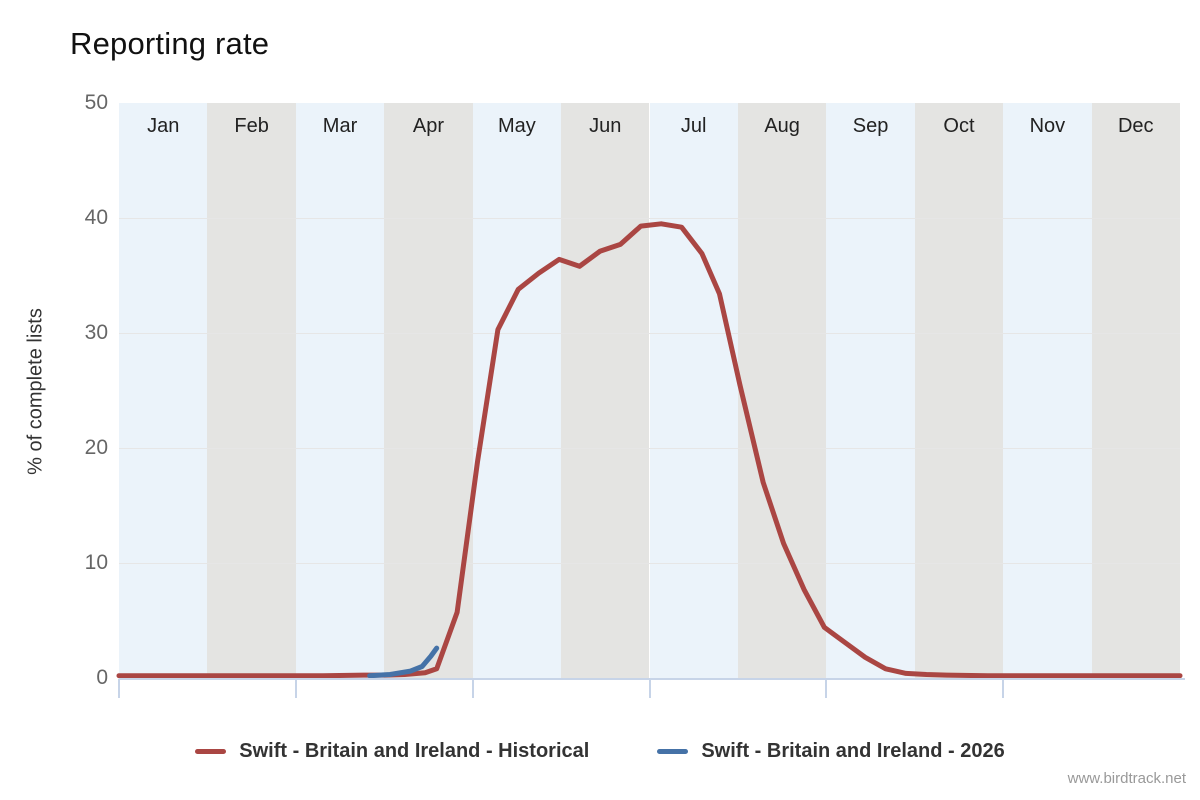  Describe the element at coordinates (428, 126) in the screenshot. I see `month-label-apr: Apr` at that location.